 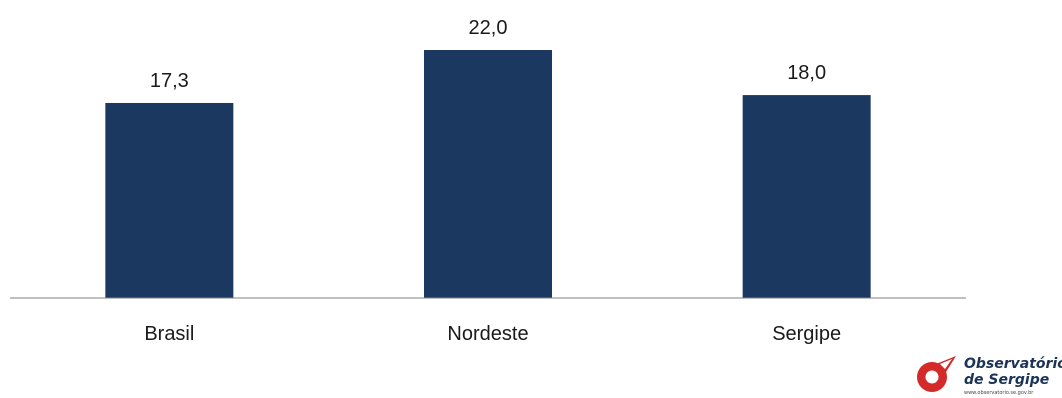 What do you see at coordinates (169, 334) in the screenshot?
I see `category-label-brasil: Brasil` at bounding box center [169, 334].